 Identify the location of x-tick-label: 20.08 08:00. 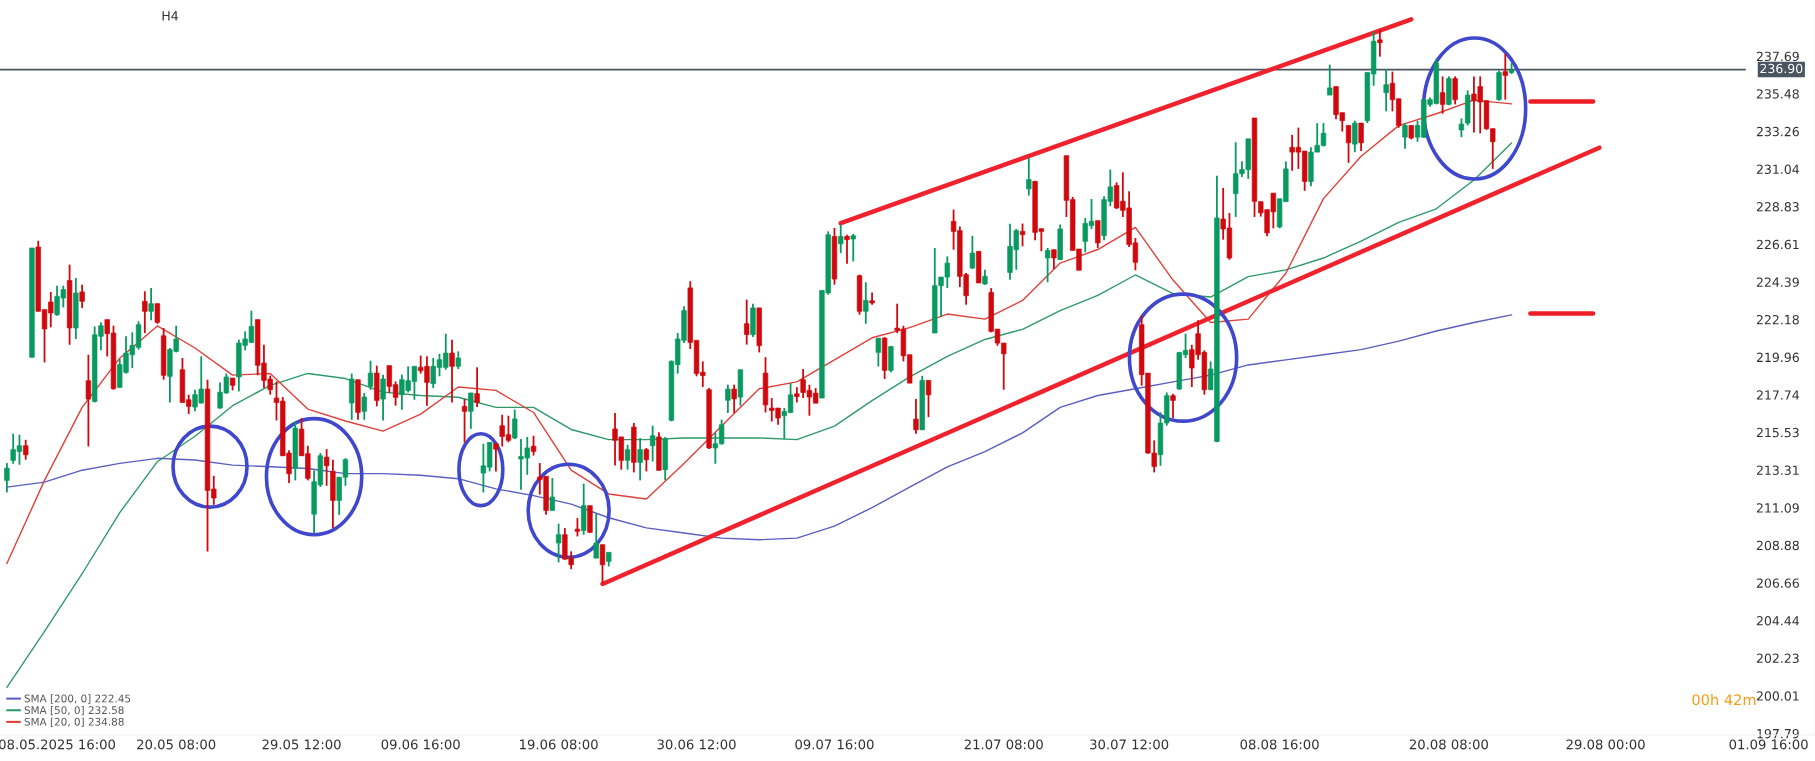
(1448, 744).